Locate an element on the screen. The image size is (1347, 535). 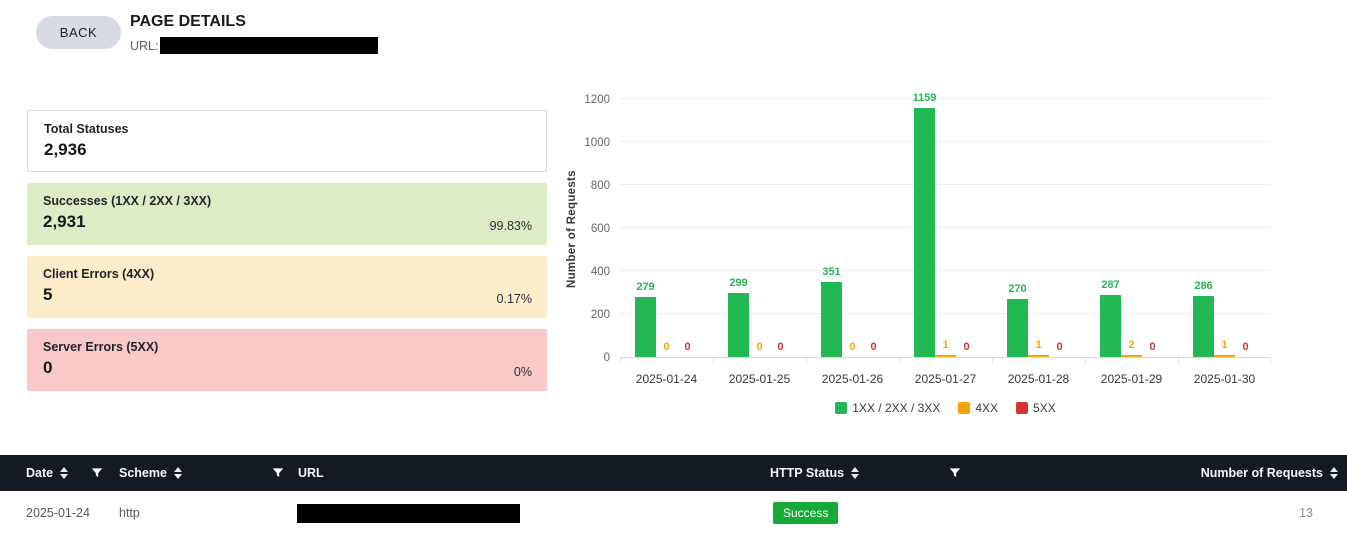
legend-swatch-orange is located at coordinates (964, 408).